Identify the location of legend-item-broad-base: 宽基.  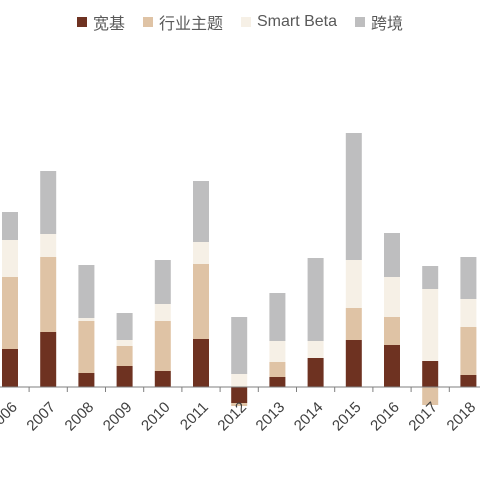
(100, 22).